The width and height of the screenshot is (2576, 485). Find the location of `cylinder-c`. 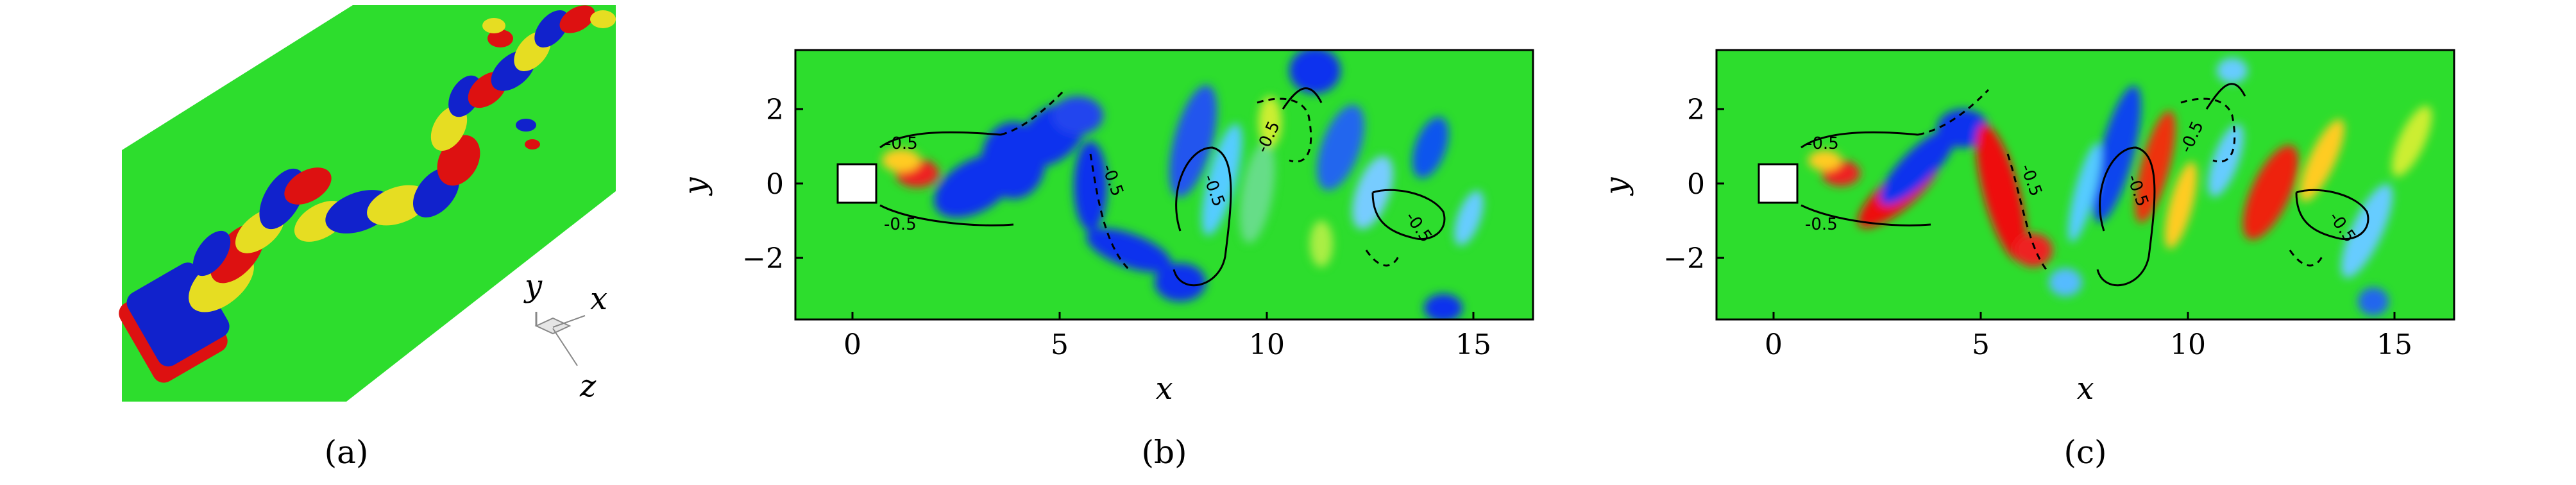

cylinder-c is located at coordinates (1778, 183).